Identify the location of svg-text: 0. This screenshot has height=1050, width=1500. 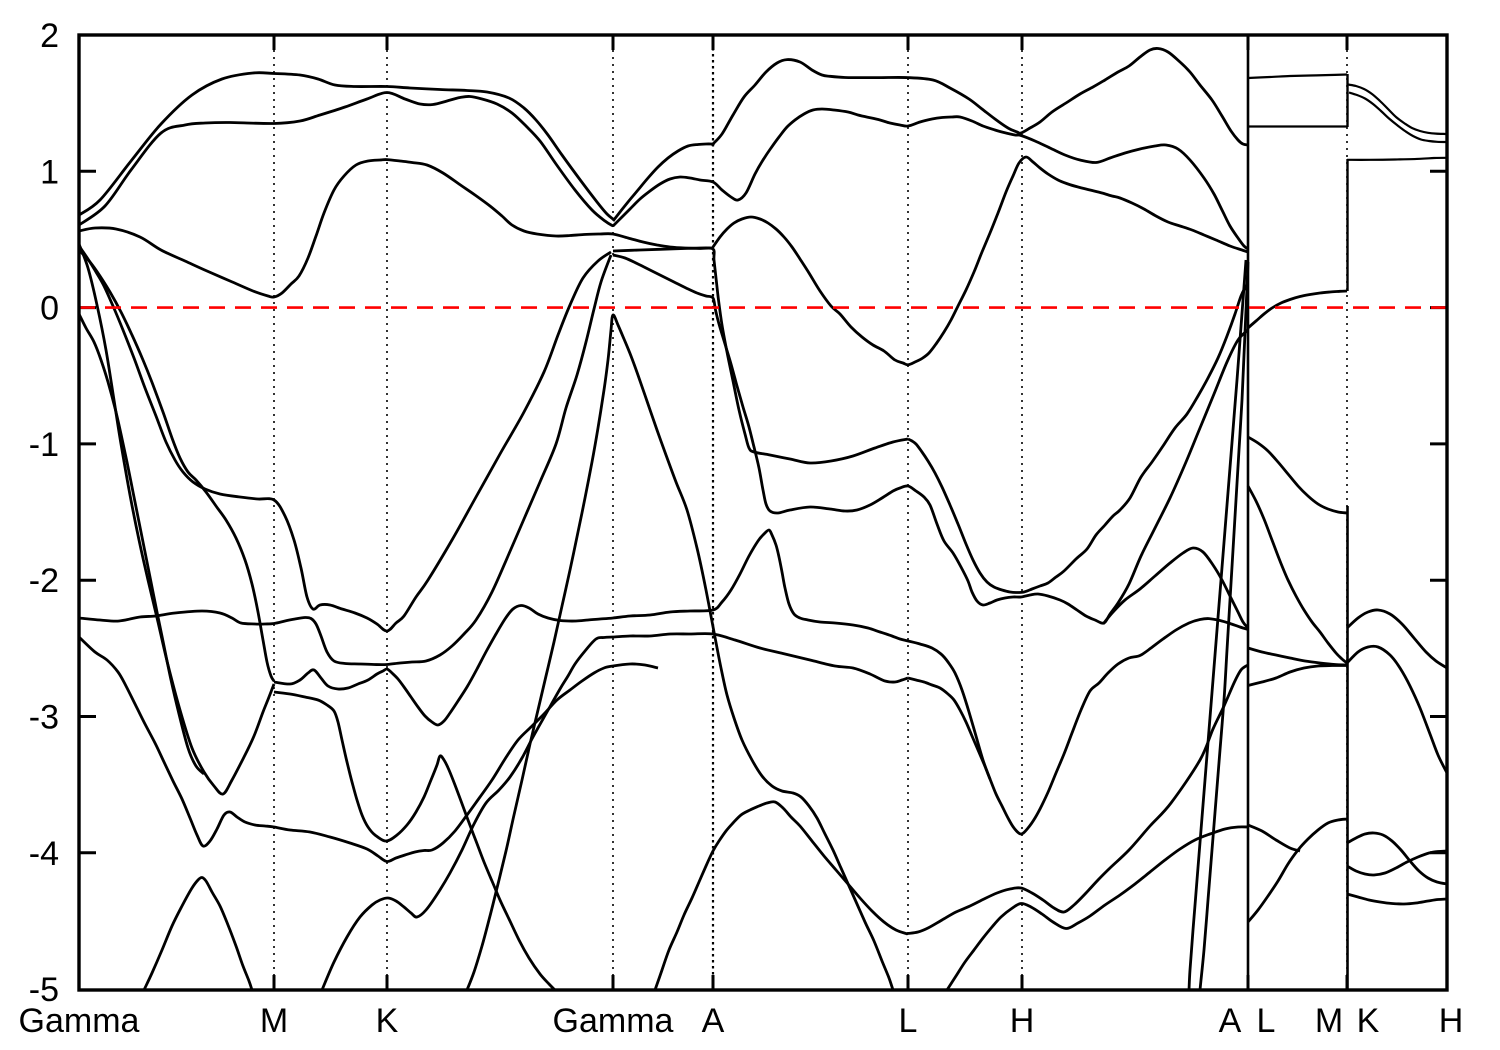
(49, 309).